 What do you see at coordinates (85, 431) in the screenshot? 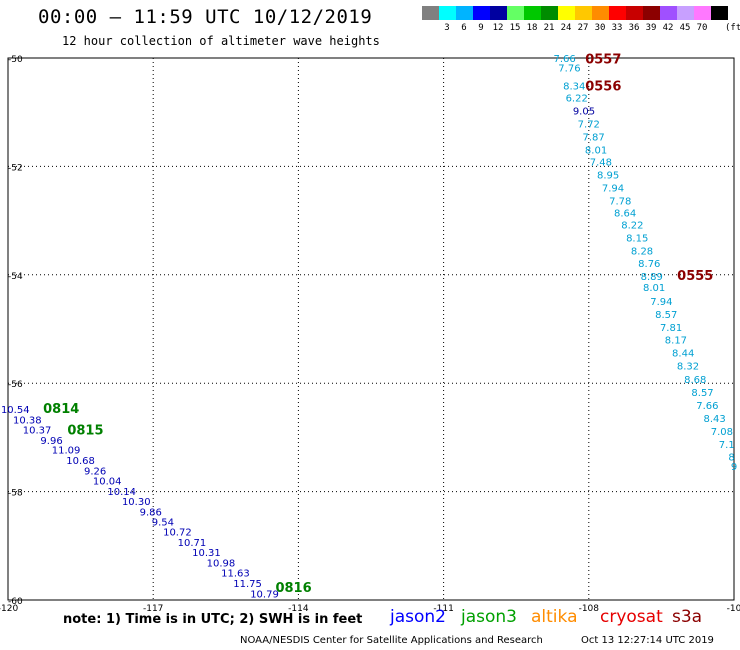
I see `pass-time-label: 0815` at bounding box center [85, 431].